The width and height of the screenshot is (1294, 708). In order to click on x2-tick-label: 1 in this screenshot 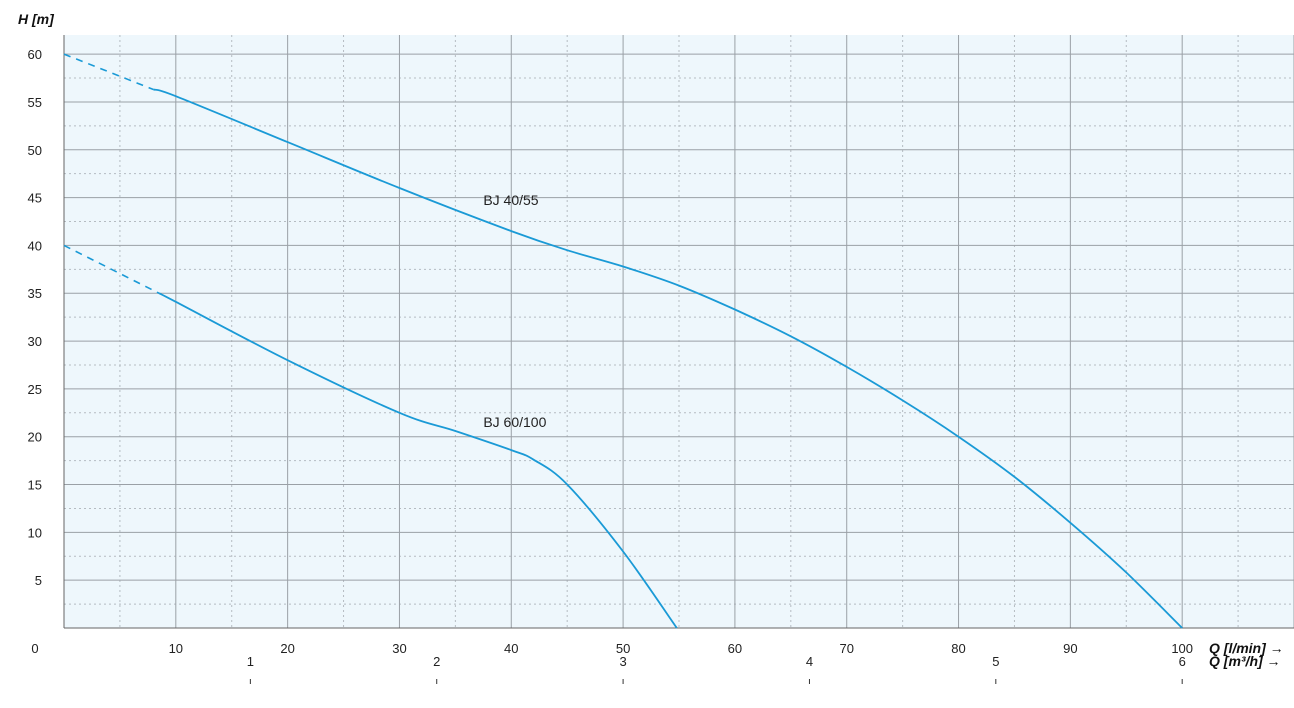, I will do `click(250, 661)`.